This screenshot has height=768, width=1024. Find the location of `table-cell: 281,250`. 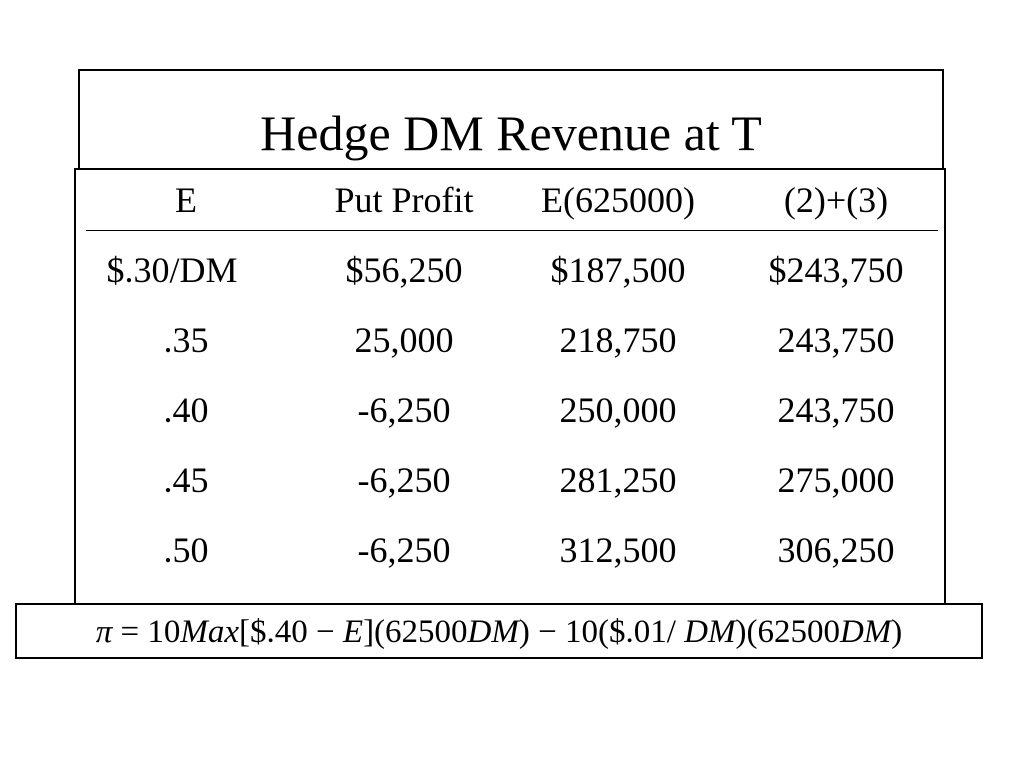

table-cell: 281,250 is located at coordinates (618, 480).